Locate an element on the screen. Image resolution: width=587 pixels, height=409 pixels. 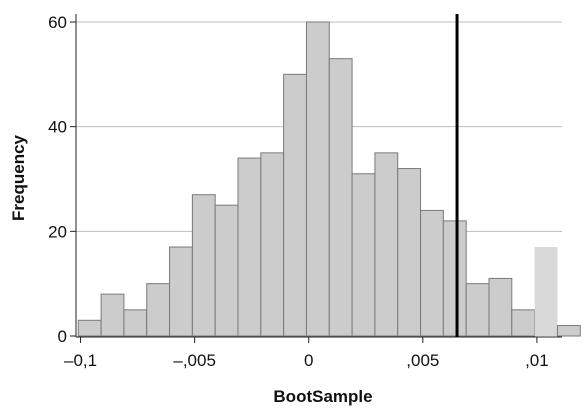
x-tick-label: ,005 is located at coordinates (422, 360).